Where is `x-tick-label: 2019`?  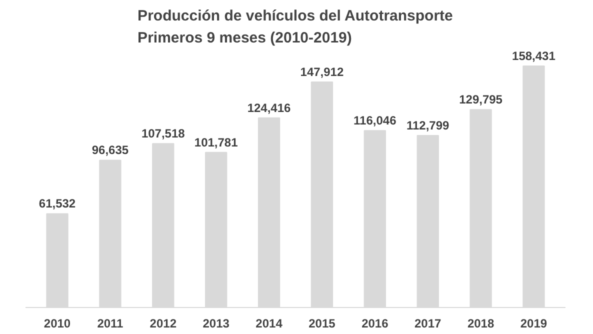 x-tick-label: 2019 is located at coordinates (534, 323).